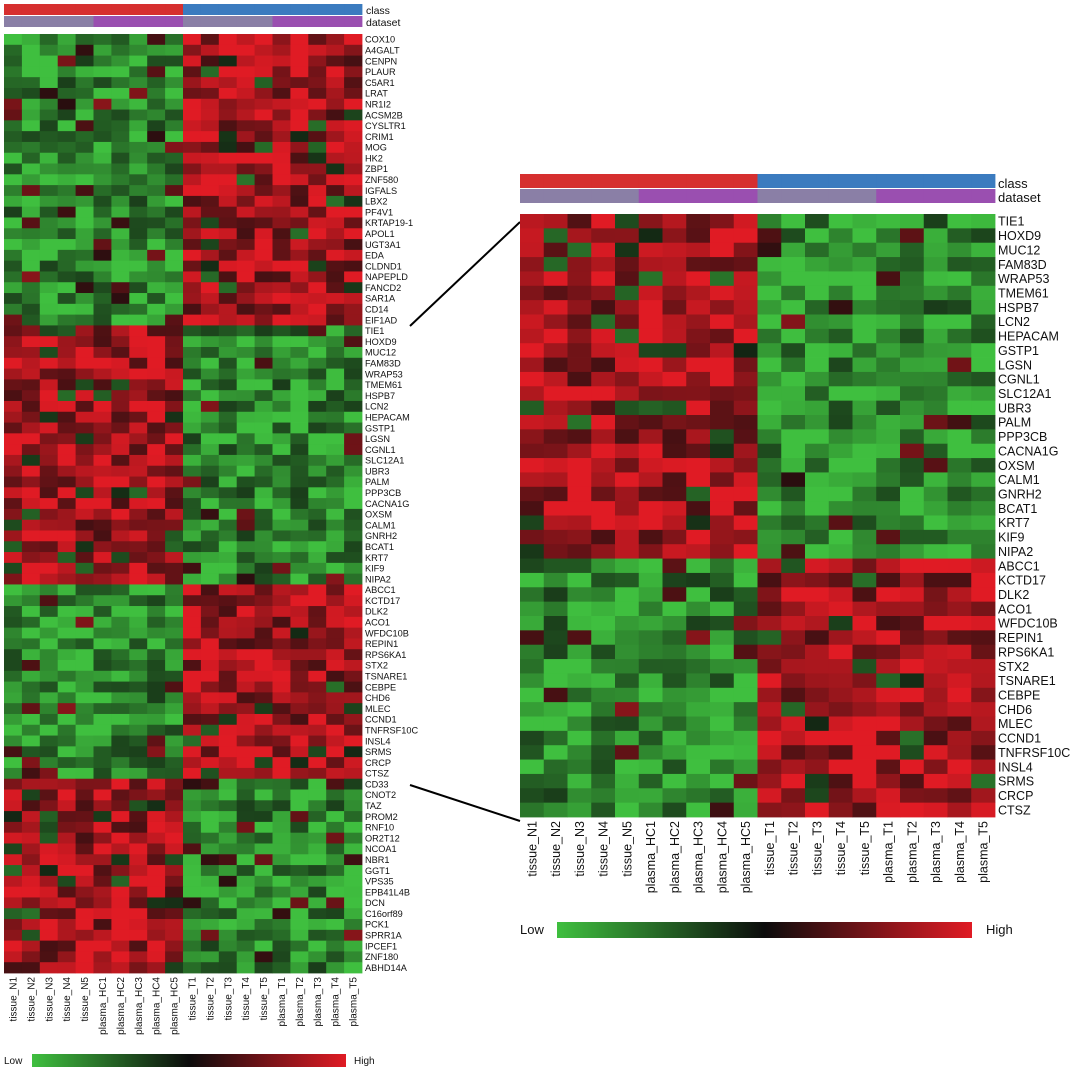 Image resolution: width=1084 pixels, height=1071 pixels. I want to click on zoom-scale-low-label: Low, so click(532, 929).